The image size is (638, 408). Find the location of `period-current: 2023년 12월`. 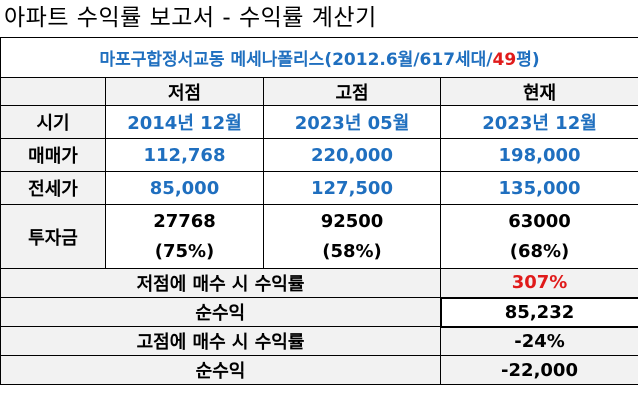

period-current: 2023년 12월 is located at coordinates (538, 122).